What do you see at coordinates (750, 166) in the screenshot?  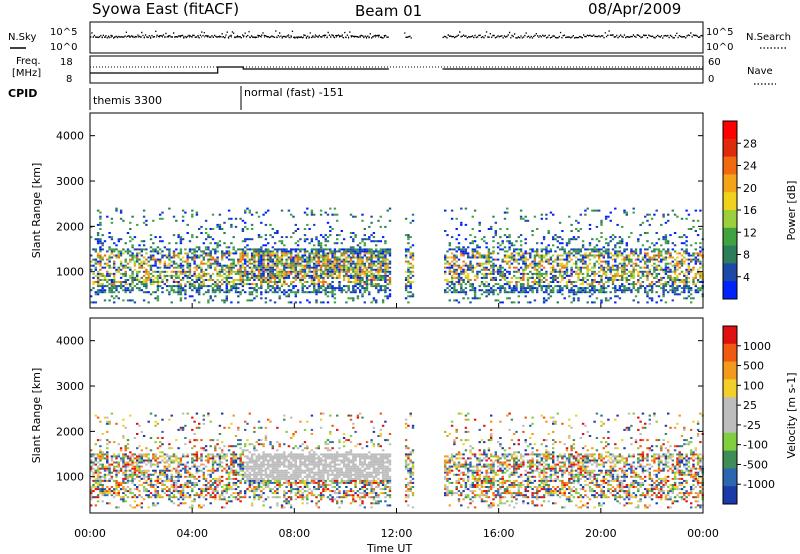 I see `colorbar-tick-label: 24` at bounding box center [750, 166].